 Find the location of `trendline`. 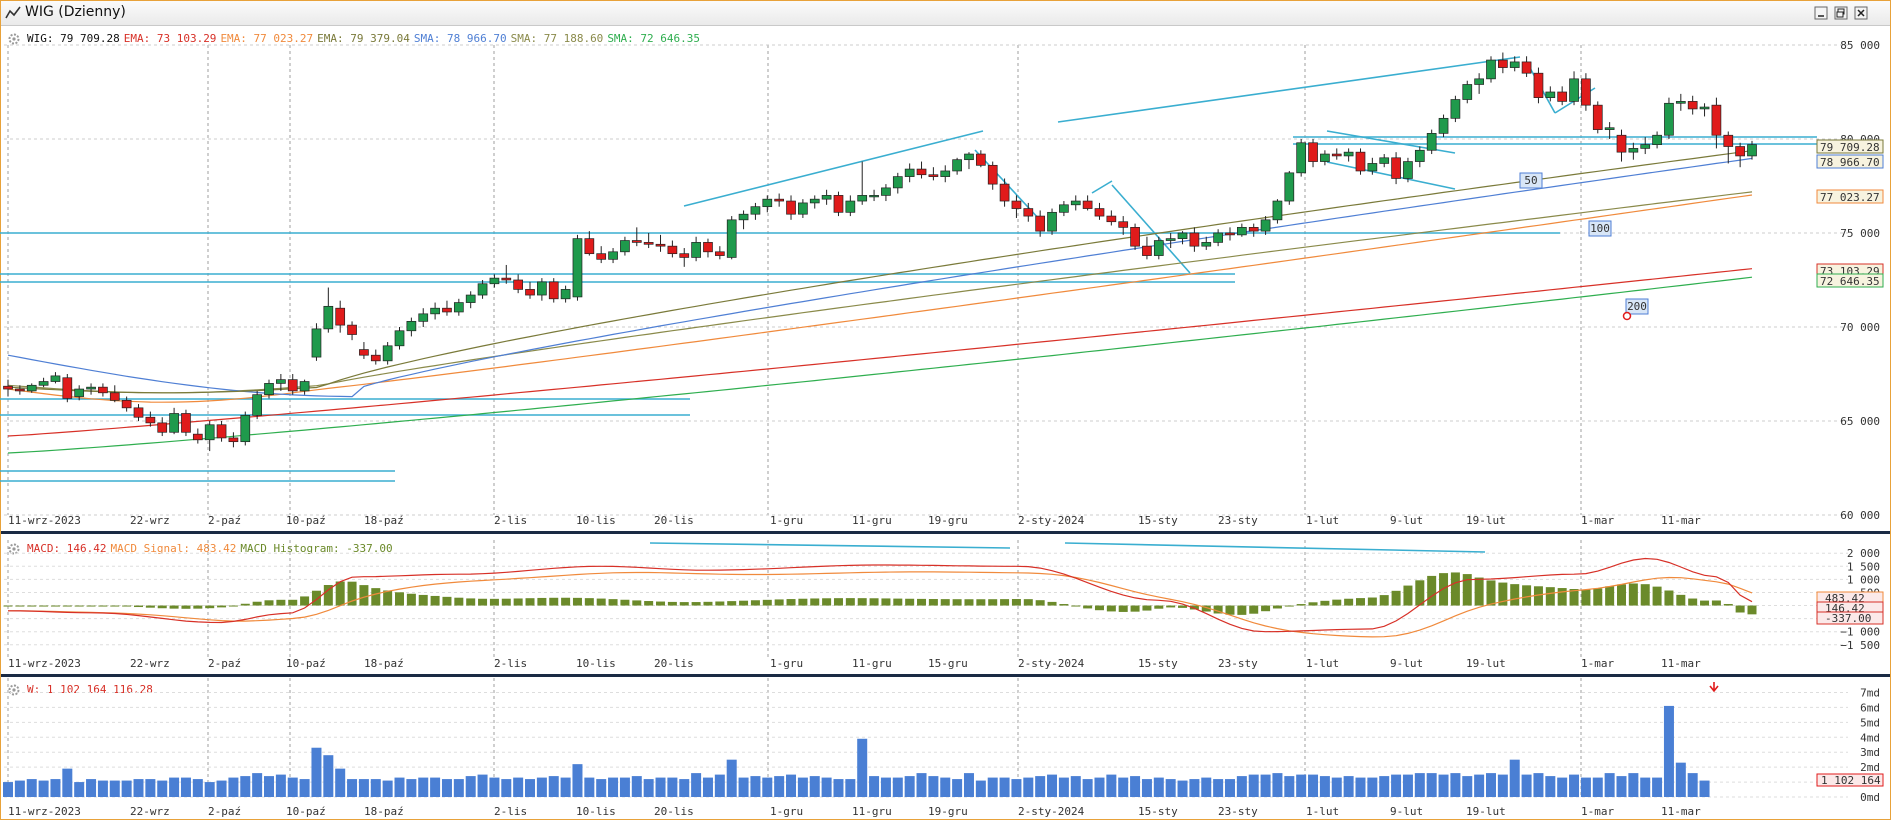

trendline is located at coordinates (833, 168).